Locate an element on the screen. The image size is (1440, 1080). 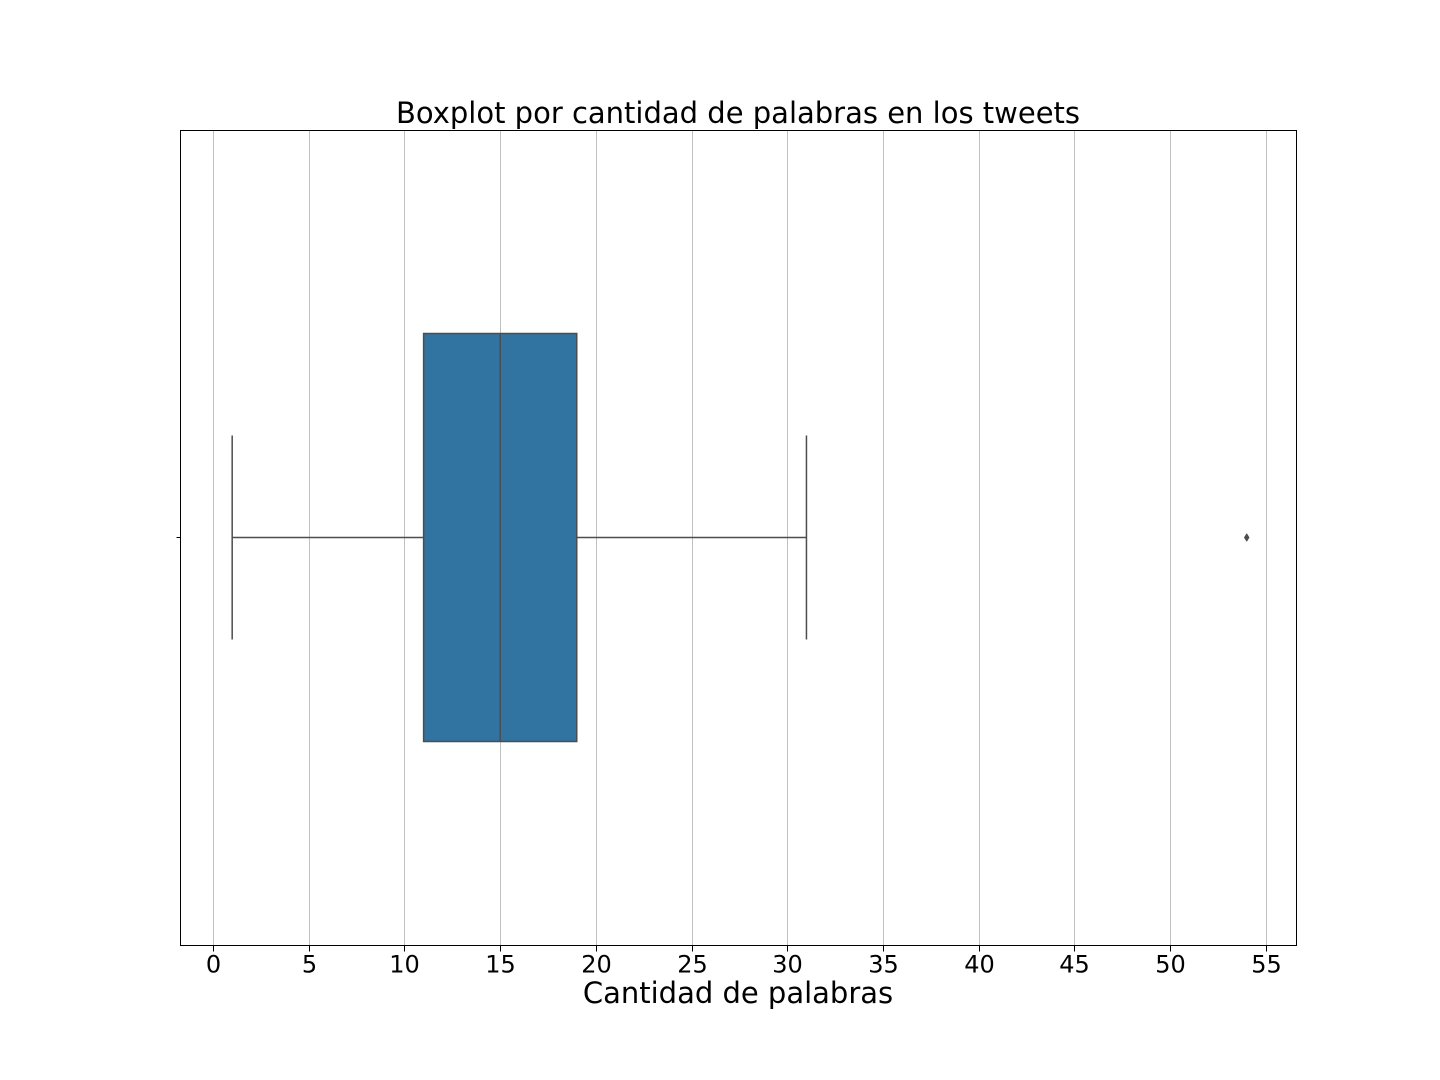
x-tick-label: 30 is located at coordinates (787, 965).